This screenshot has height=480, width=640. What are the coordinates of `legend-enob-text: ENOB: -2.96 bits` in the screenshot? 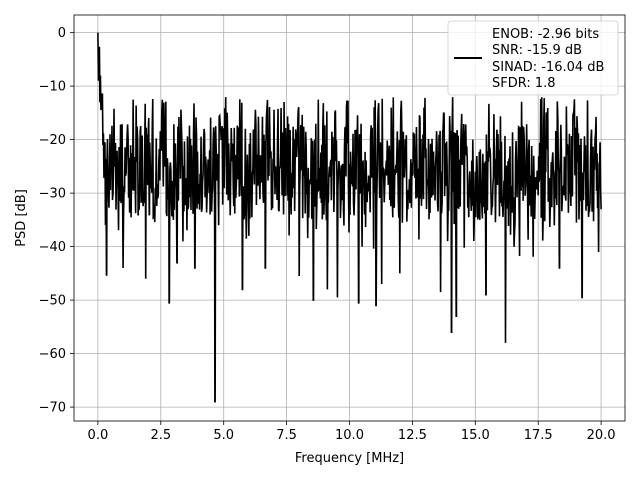 It's located at (545, 34).